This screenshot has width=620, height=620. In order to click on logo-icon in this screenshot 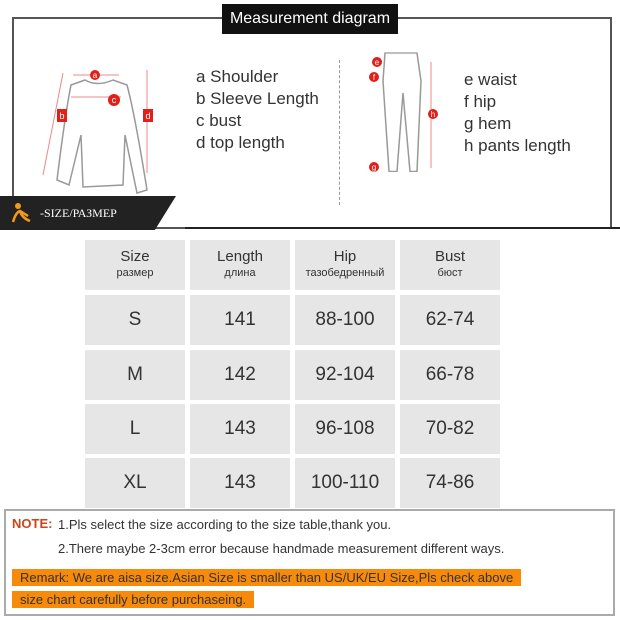, I will do `click(21, 213)`.